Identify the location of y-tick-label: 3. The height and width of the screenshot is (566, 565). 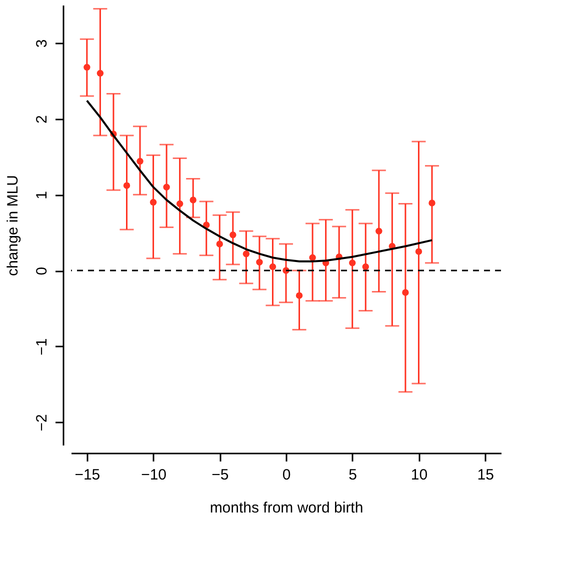
(42, 43).